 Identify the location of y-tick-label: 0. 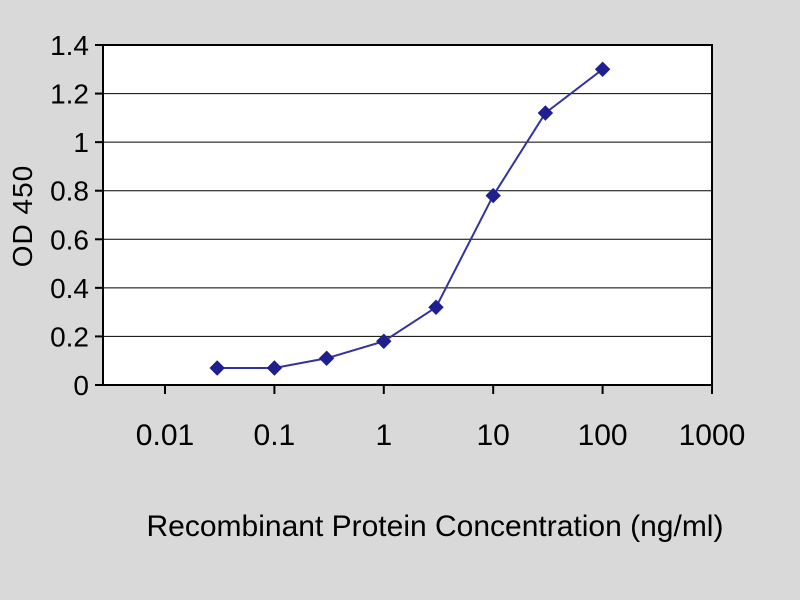
(81, 385).